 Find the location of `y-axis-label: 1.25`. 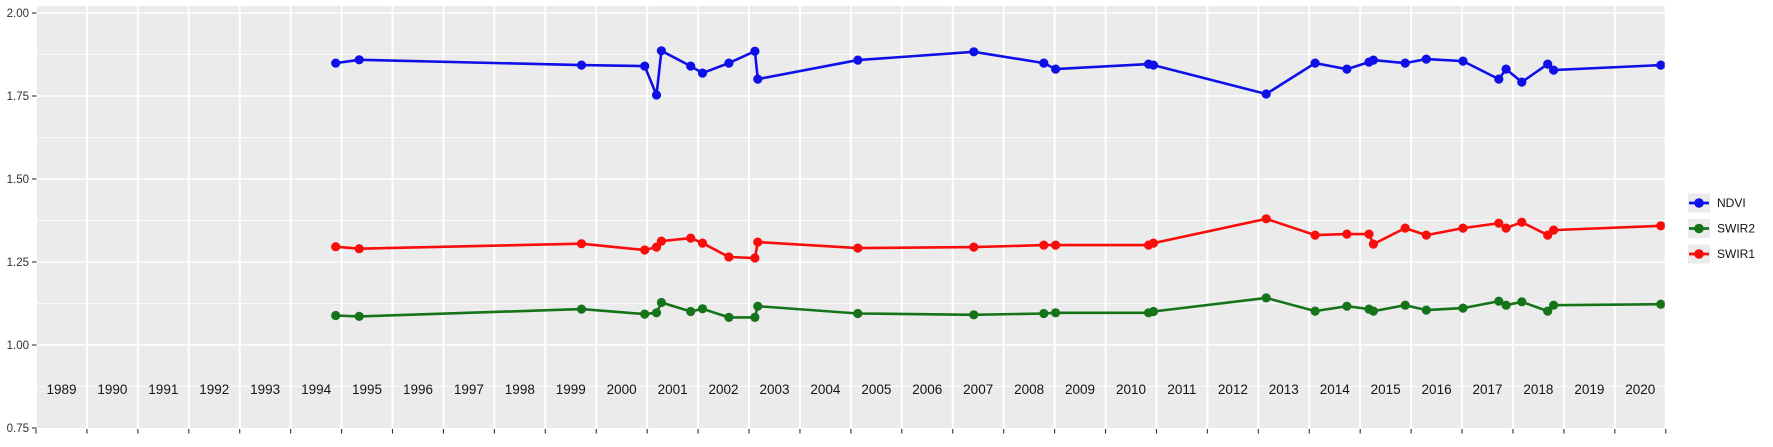

y-axis-label: 1.25 is located at coordinates (18, 263).